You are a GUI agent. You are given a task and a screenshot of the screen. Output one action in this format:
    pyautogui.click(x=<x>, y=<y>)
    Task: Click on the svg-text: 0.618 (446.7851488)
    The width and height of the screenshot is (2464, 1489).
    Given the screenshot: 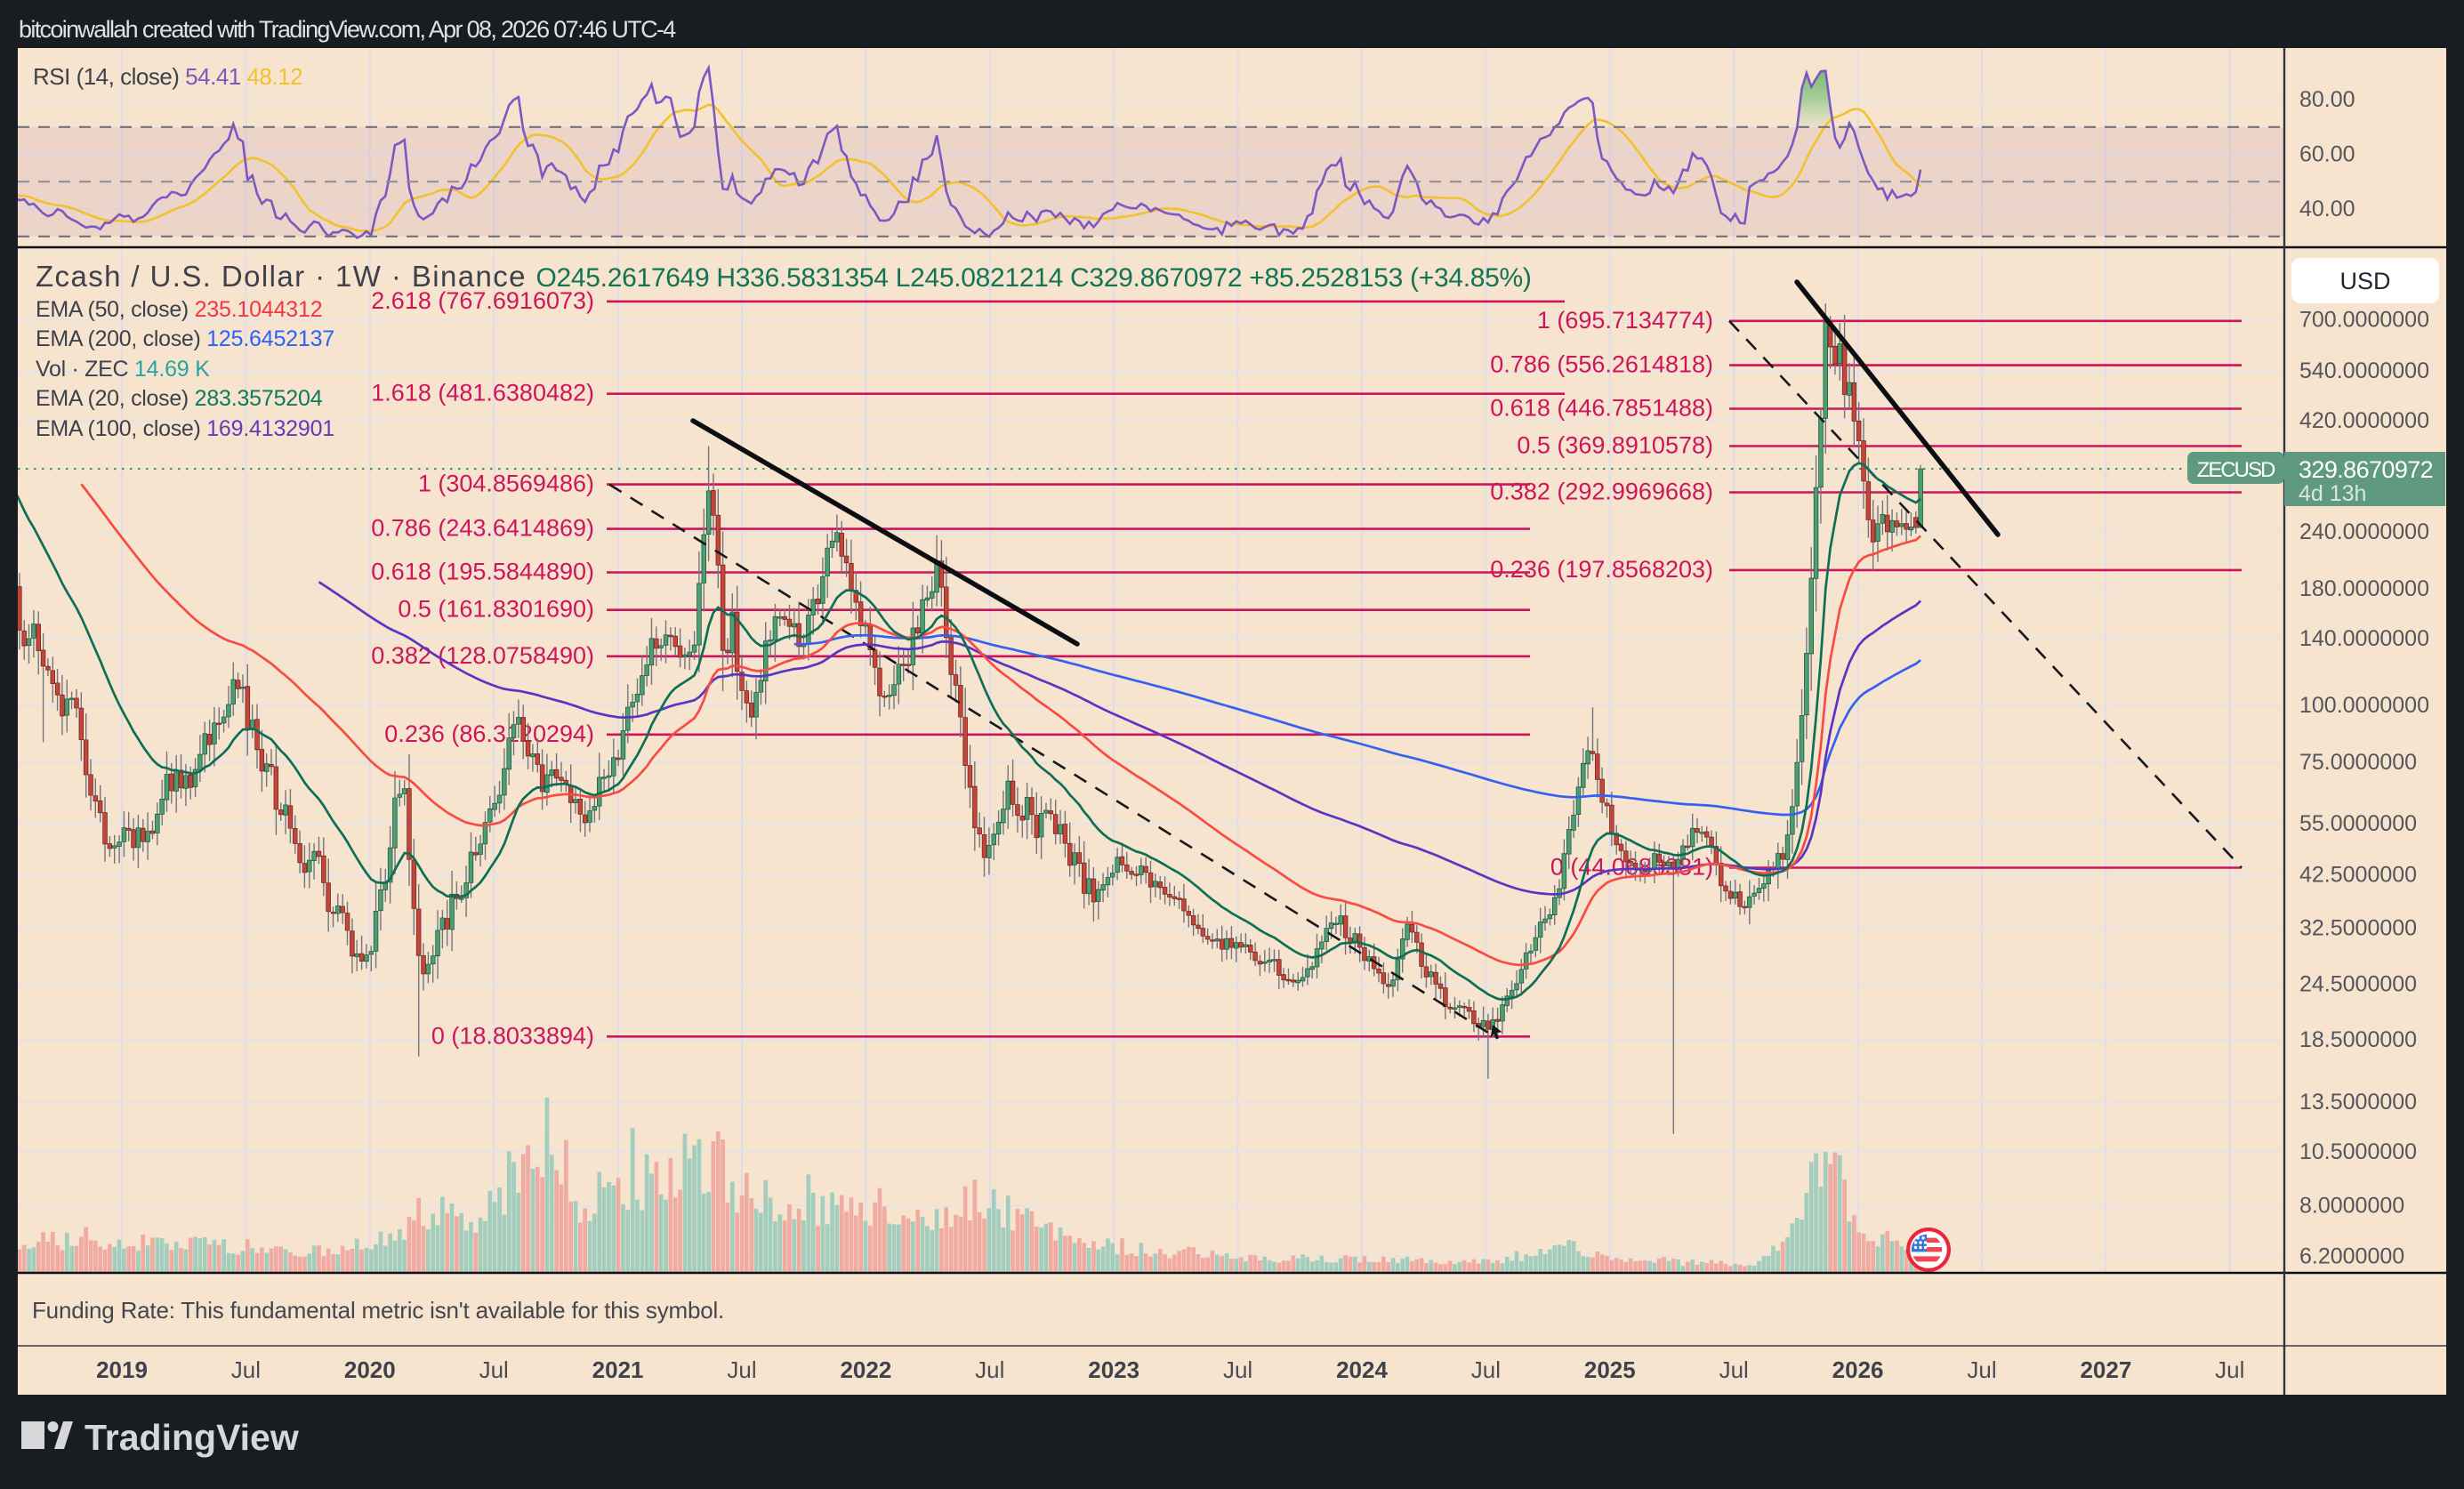 What is the action you would take?
    pyautogui.click(x=1601, y=408)
    